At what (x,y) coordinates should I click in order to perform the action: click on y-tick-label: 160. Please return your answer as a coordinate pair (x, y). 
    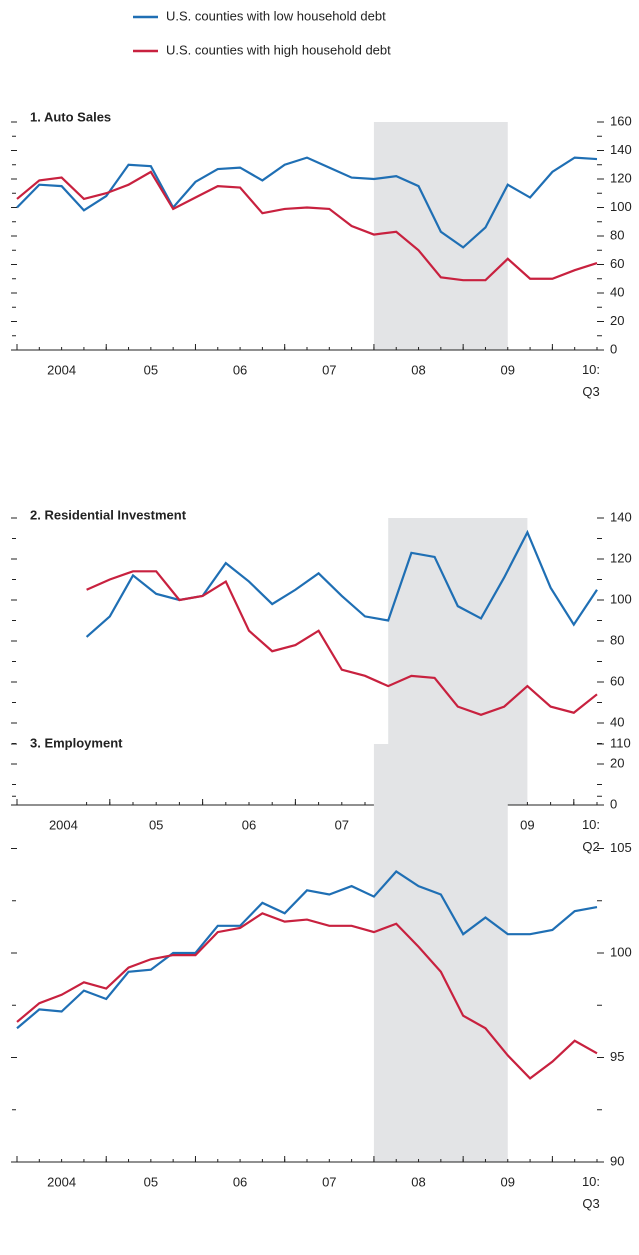
    Looking at the image, I should click on (621, 120).